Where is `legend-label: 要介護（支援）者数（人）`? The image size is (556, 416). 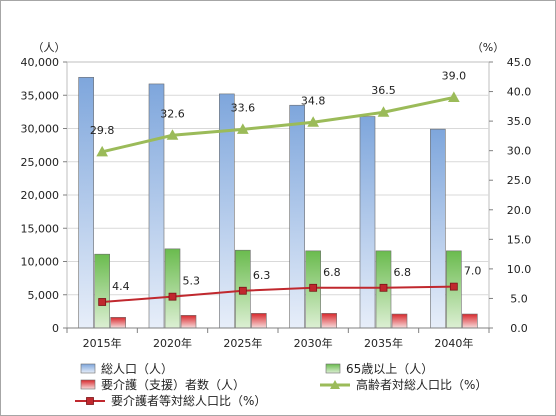 legend-label: 要介護（支援）者数（人） is located at coordinates (173, 384).